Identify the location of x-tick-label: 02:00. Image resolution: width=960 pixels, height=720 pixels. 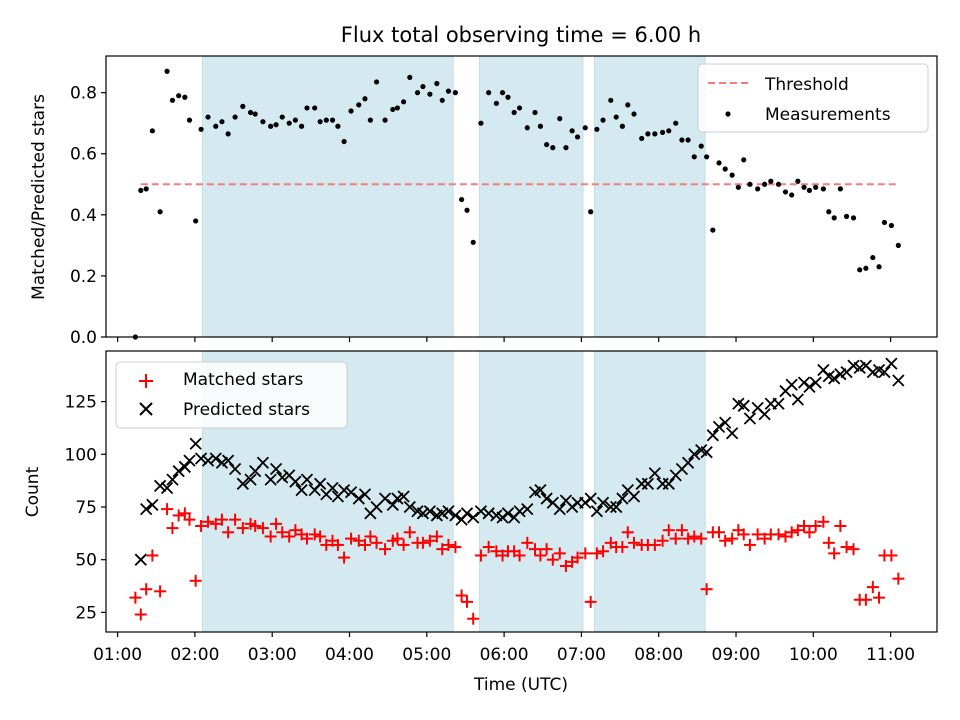
(194, 655).